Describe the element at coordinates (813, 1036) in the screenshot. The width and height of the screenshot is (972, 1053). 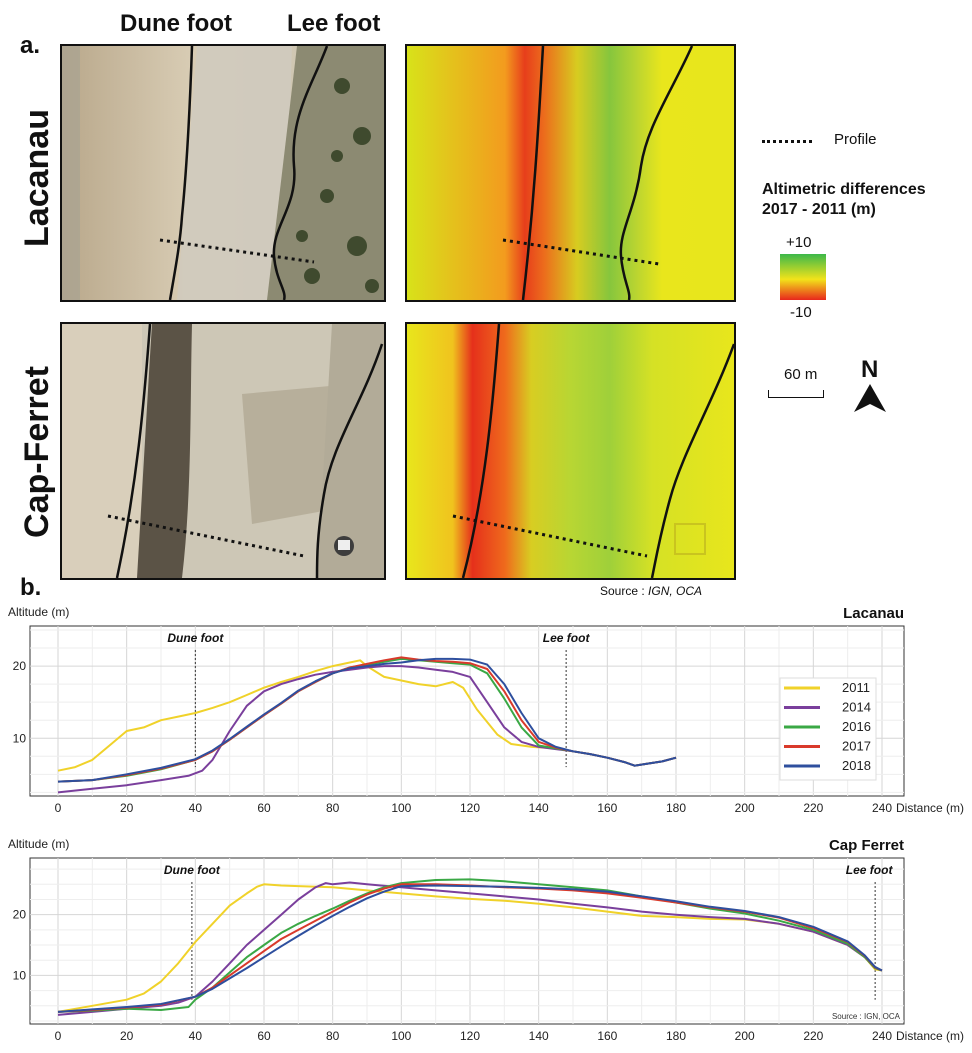
I see `cap-ferret-x-tick-label: 220` at that location.